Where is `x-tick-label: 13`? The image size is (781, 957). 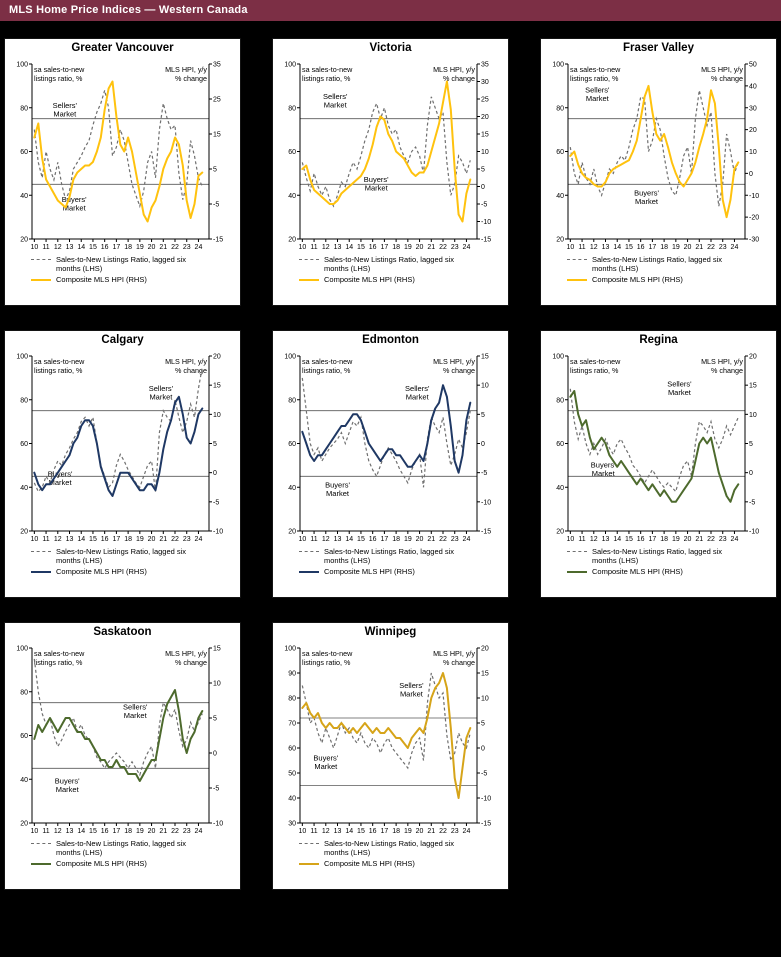 x-tick-label: 13 is located at coordinates (606, 539).